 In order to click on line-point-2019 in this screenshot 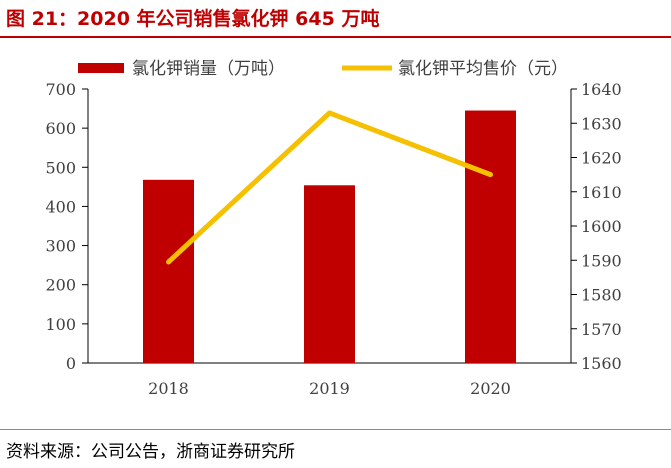, I will do `click(329, 113)`.